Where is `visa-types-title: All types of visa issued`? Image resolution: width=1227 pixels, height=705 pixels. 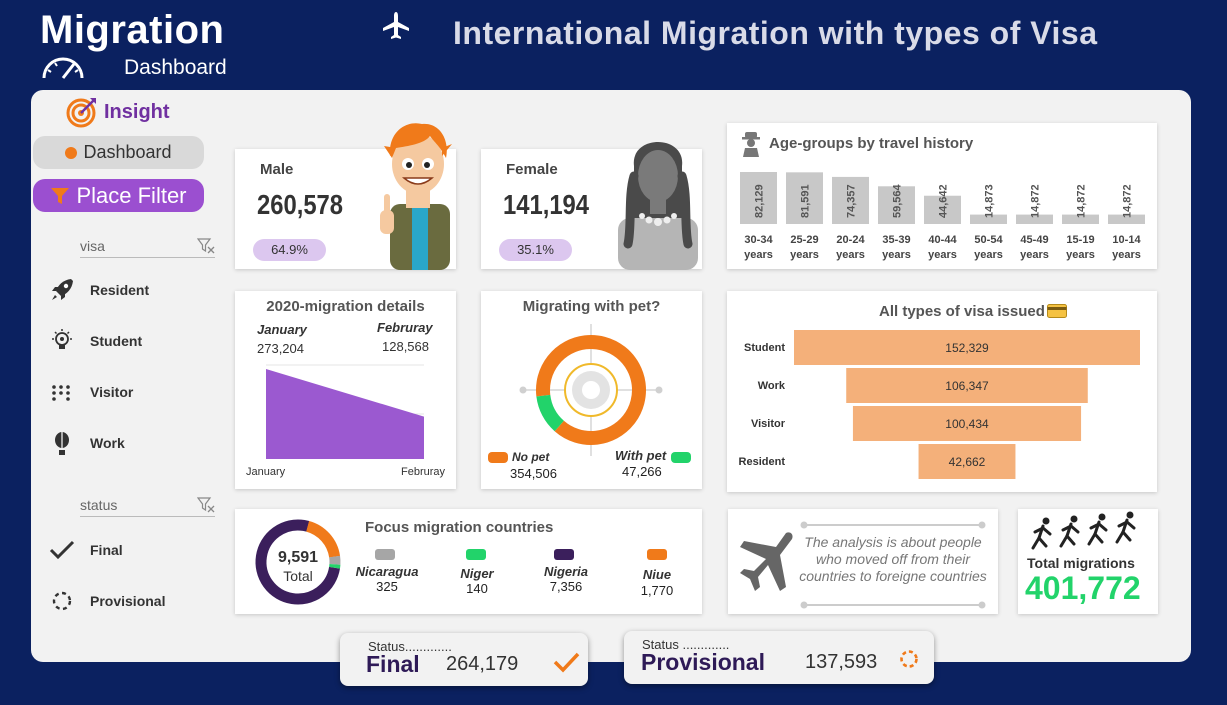 visa-types-title: All types of visa issued is located at coordinates (962, 311).